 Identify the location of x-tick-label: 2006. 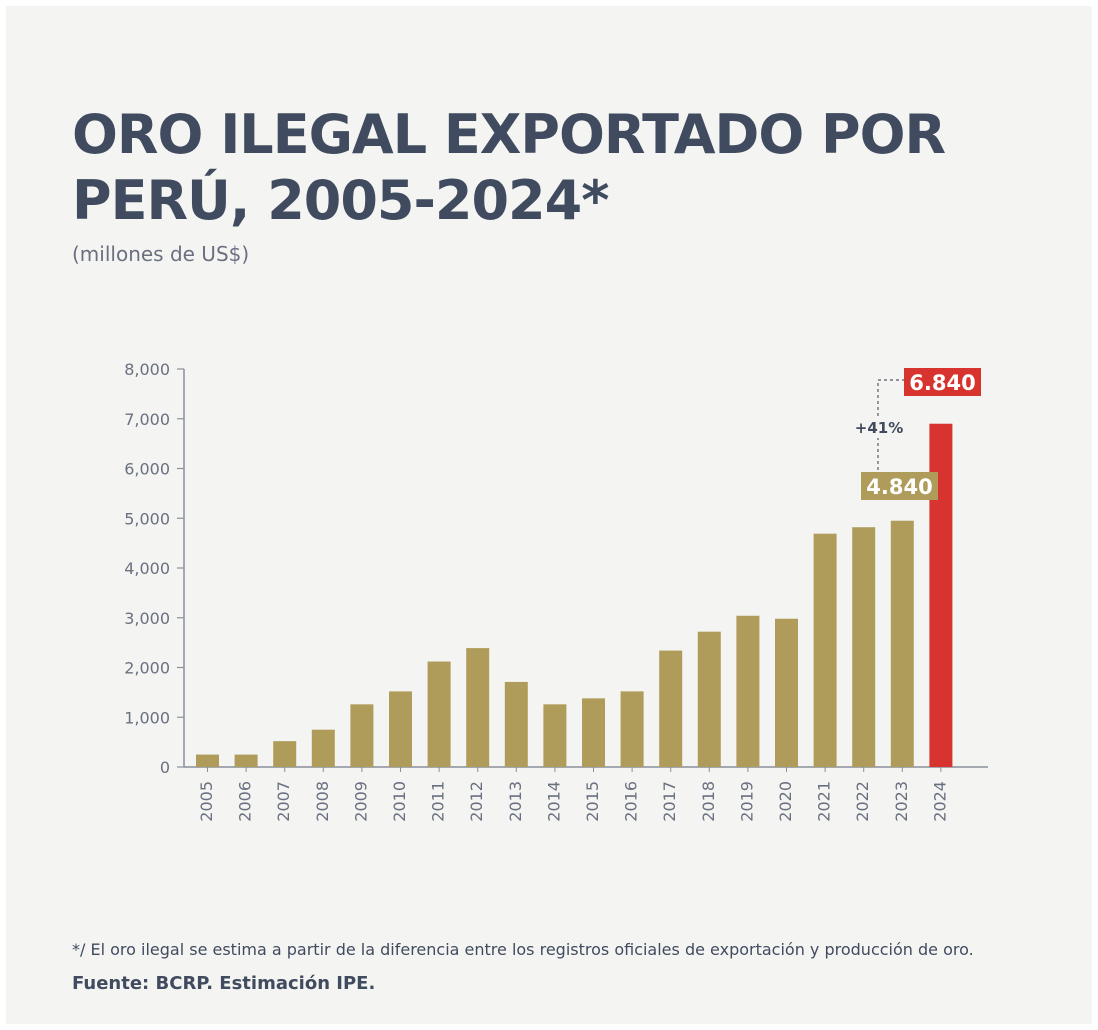
(245, 801).